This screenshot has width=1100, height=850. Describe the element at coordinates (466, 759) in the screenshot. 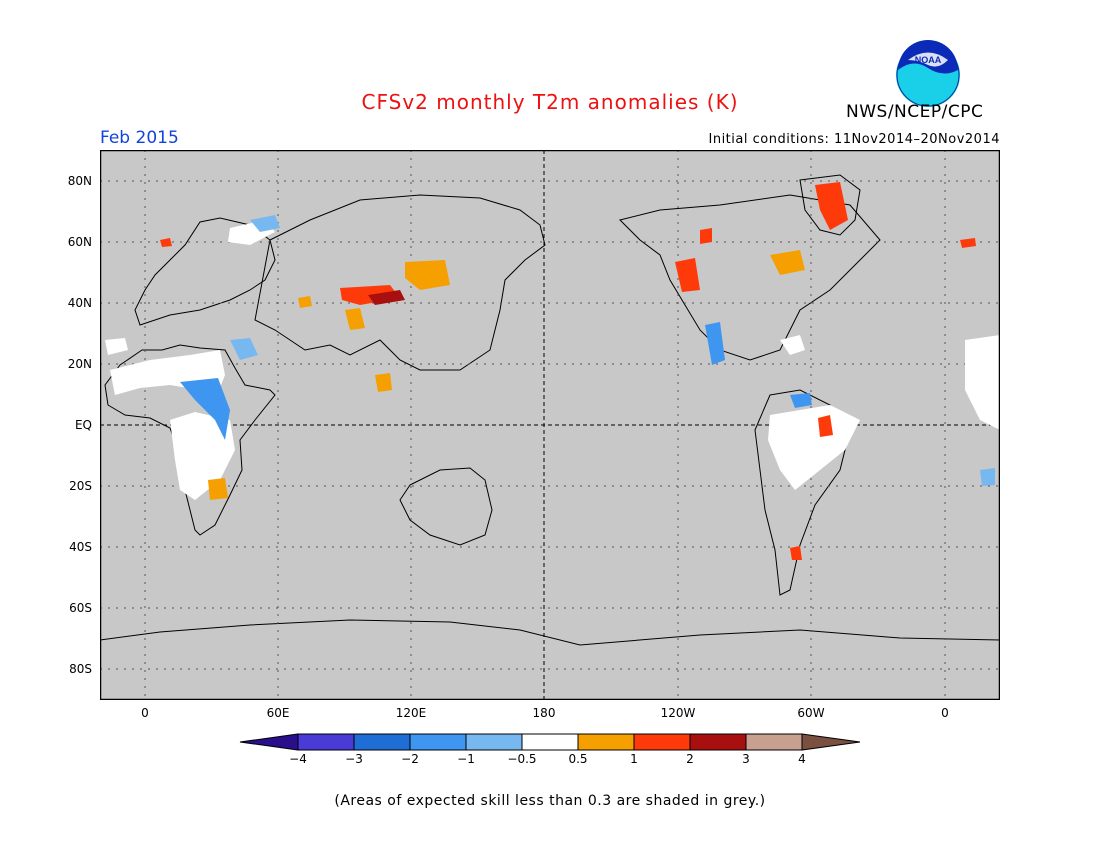

I see `colorbar-label: −1` at that location.